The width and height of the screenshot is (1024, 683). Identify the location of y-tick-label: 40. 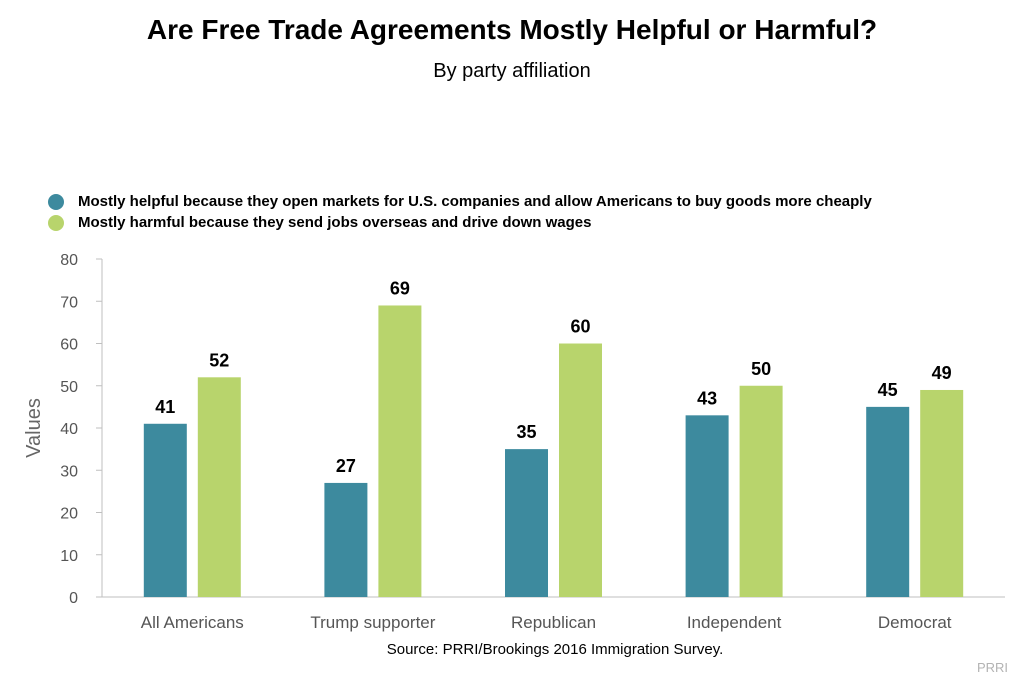
(69, 429).